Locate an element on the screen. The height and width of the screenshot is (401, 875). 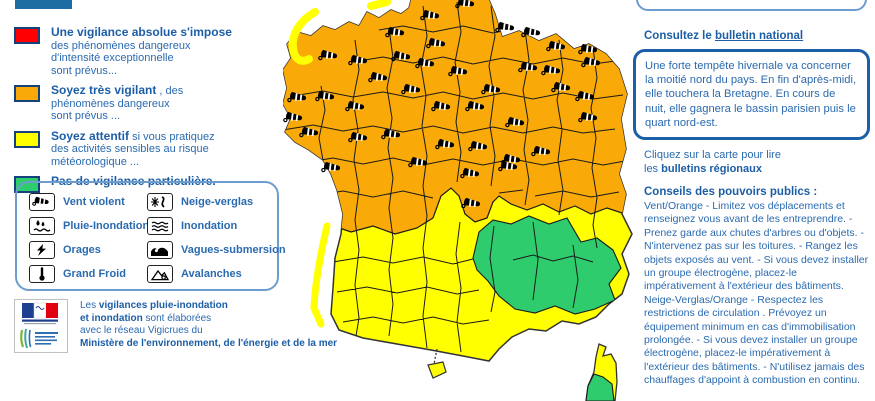
phenomenon-label: Vagues-submersion is located at coordinates (233, 250).